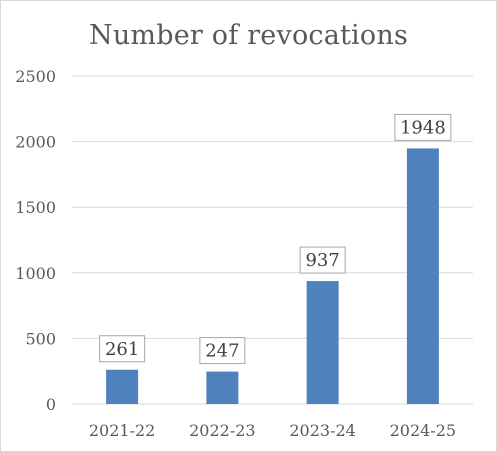 The height and width of the screenshot is (452, 497). I want to click on data-label: 247, so click(222, 351).